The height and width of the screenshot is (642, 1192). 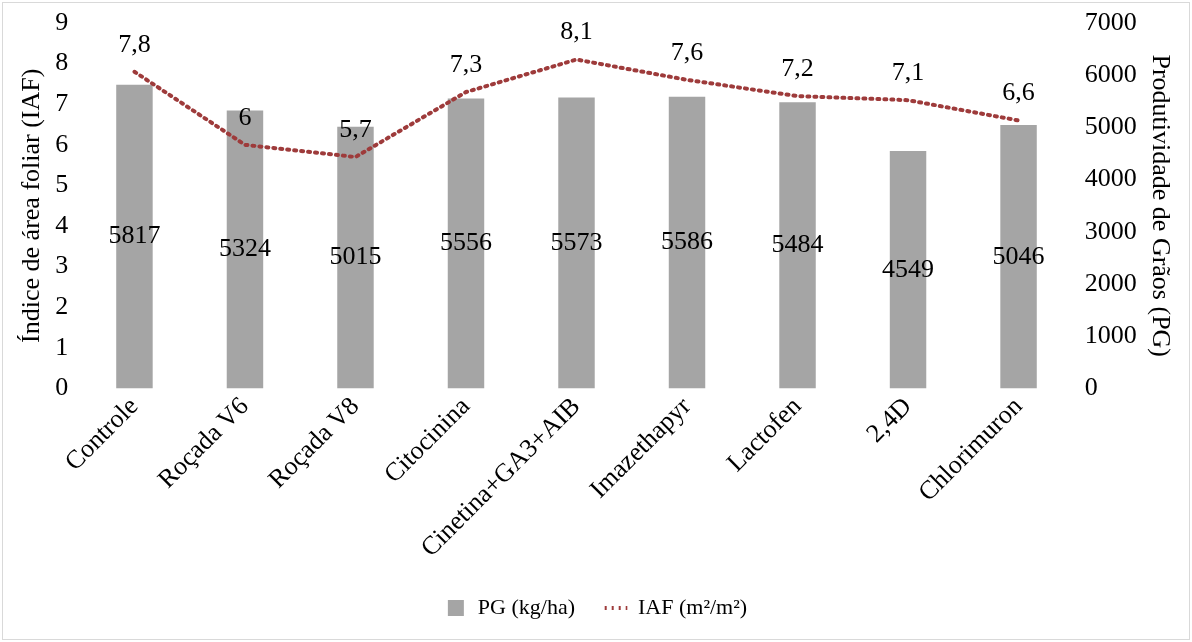 What do you see at coordinates (576, 31) in the screenshot?
I see `data-label: 8,1` at bounding box center [576, 31].